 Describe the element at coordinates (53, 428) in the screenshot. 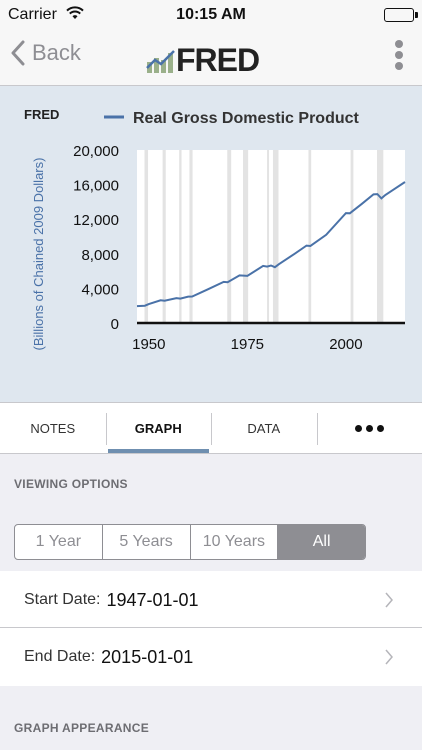

I see `tab-notes: NOTES` at that location.